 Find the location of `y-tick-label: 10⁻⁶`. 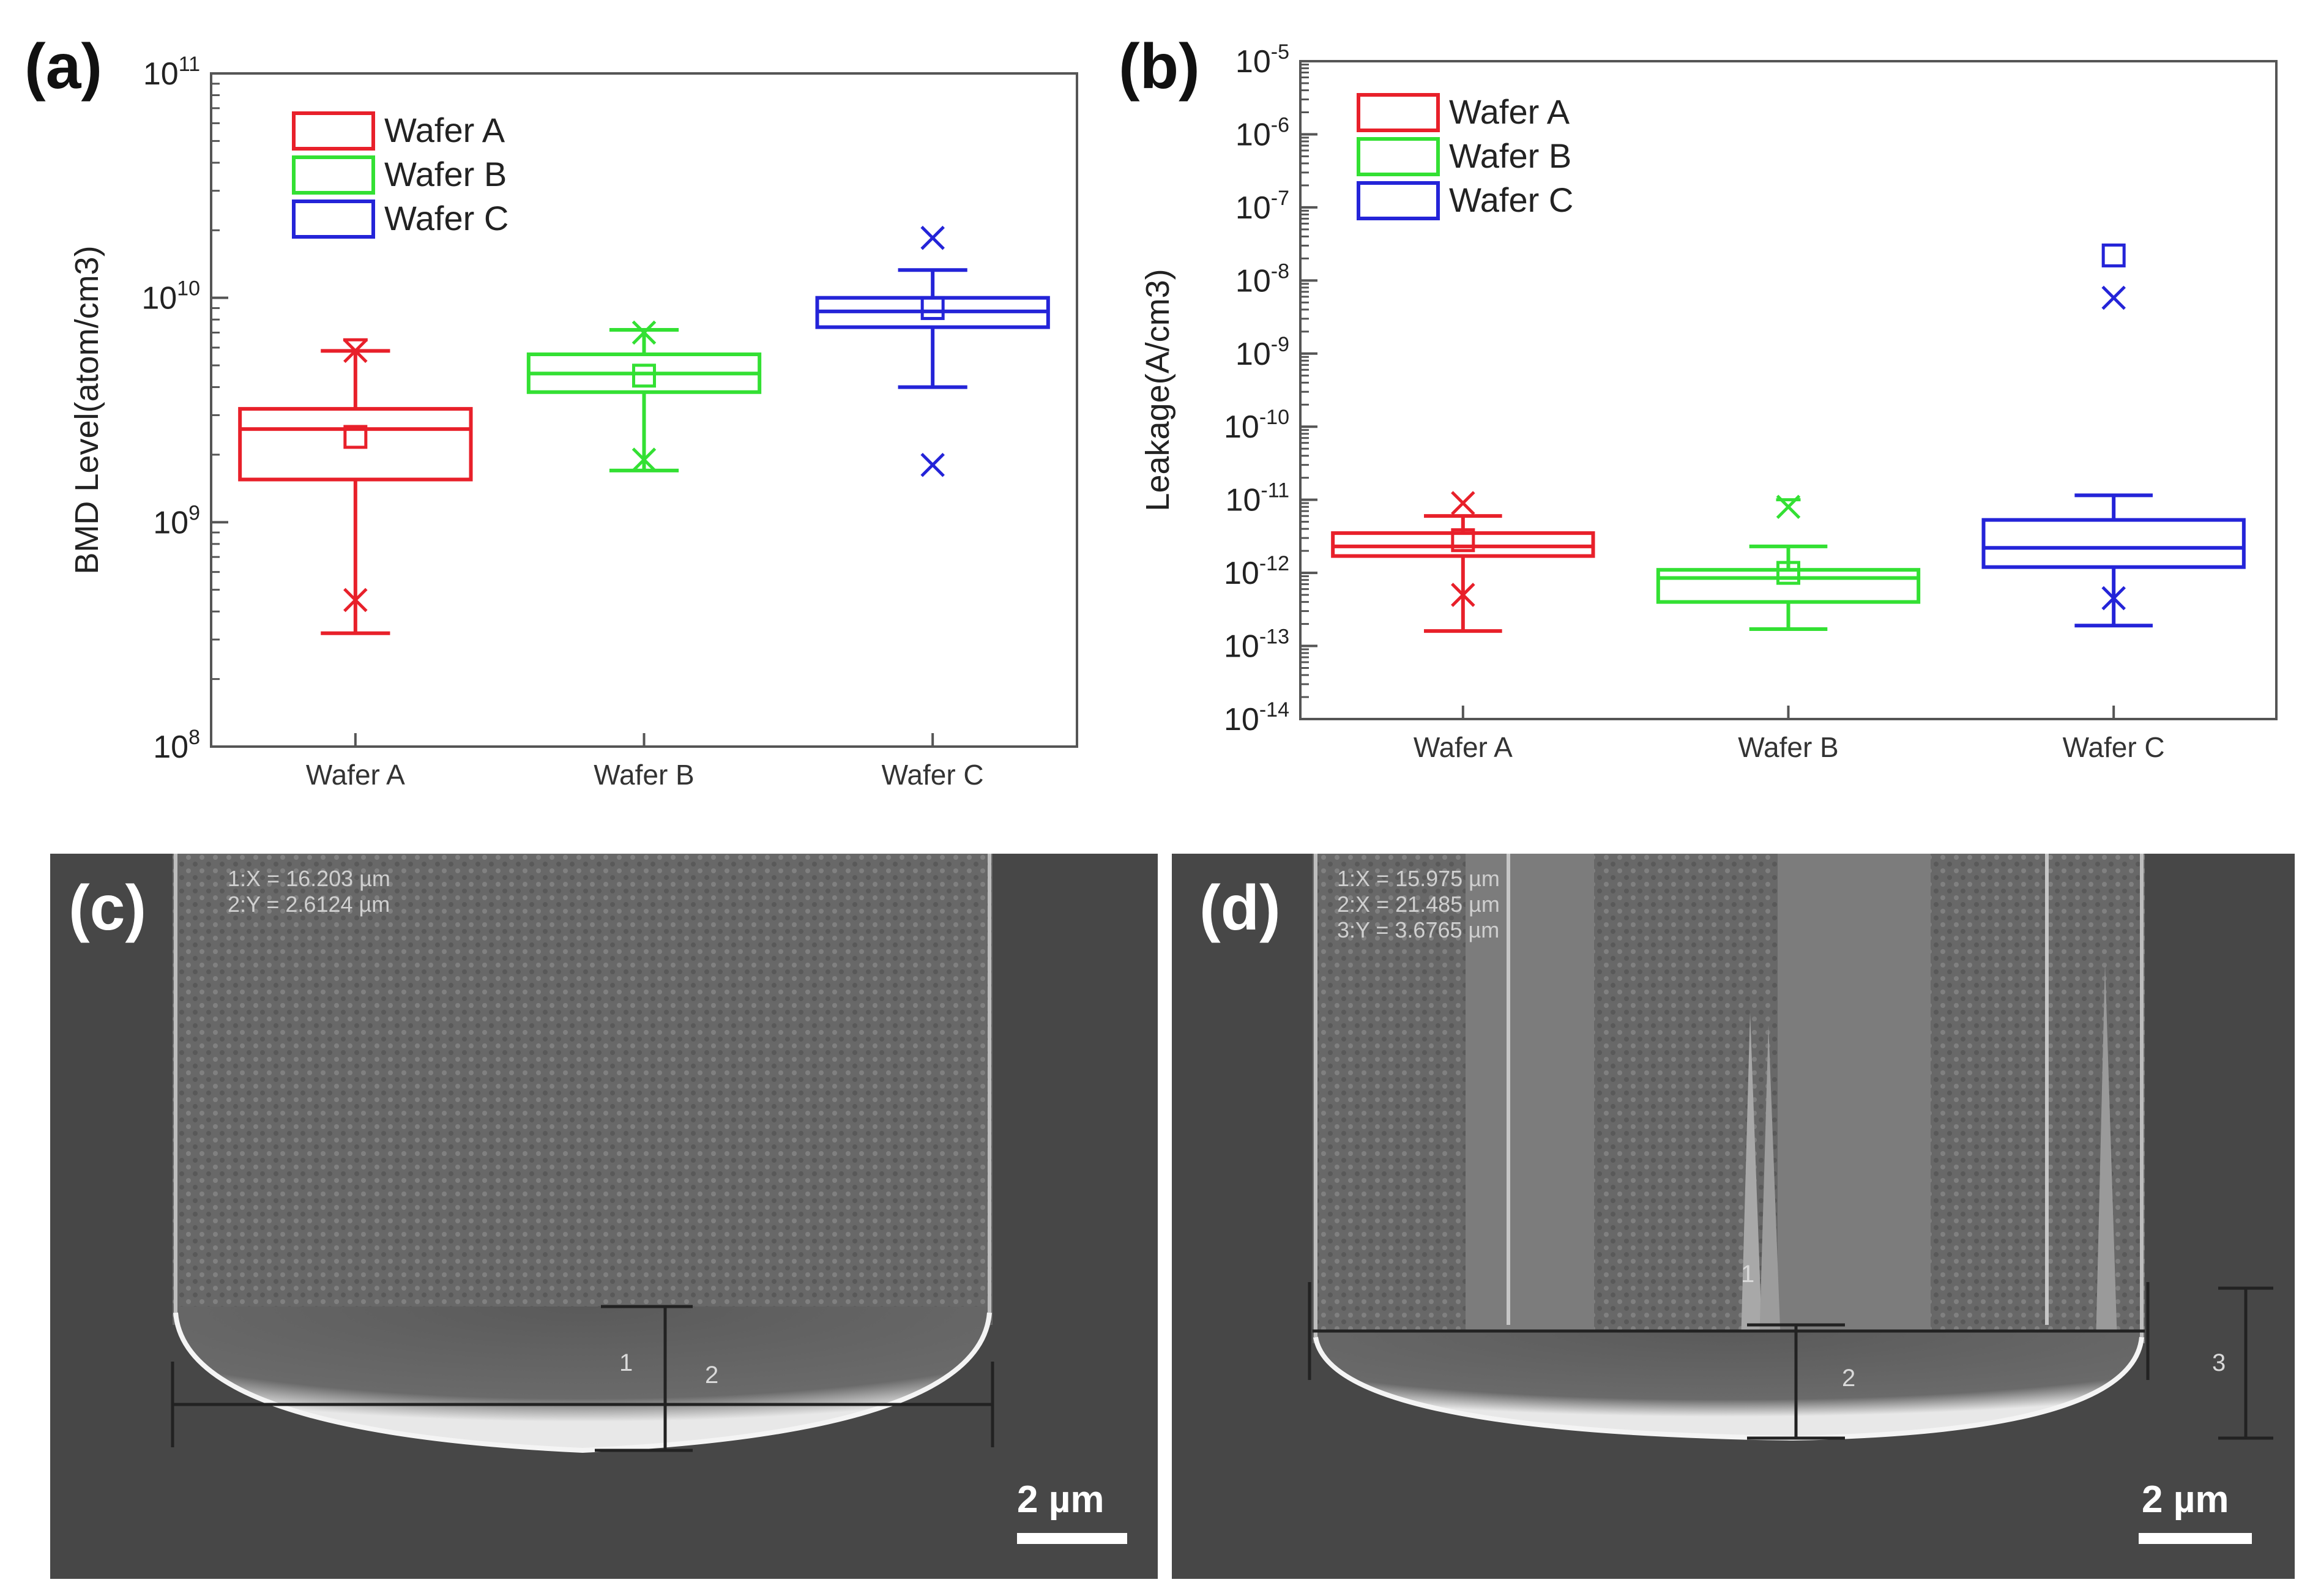

y-tick-label: 10⁻⁶ is located at coordinates (1262, 132).